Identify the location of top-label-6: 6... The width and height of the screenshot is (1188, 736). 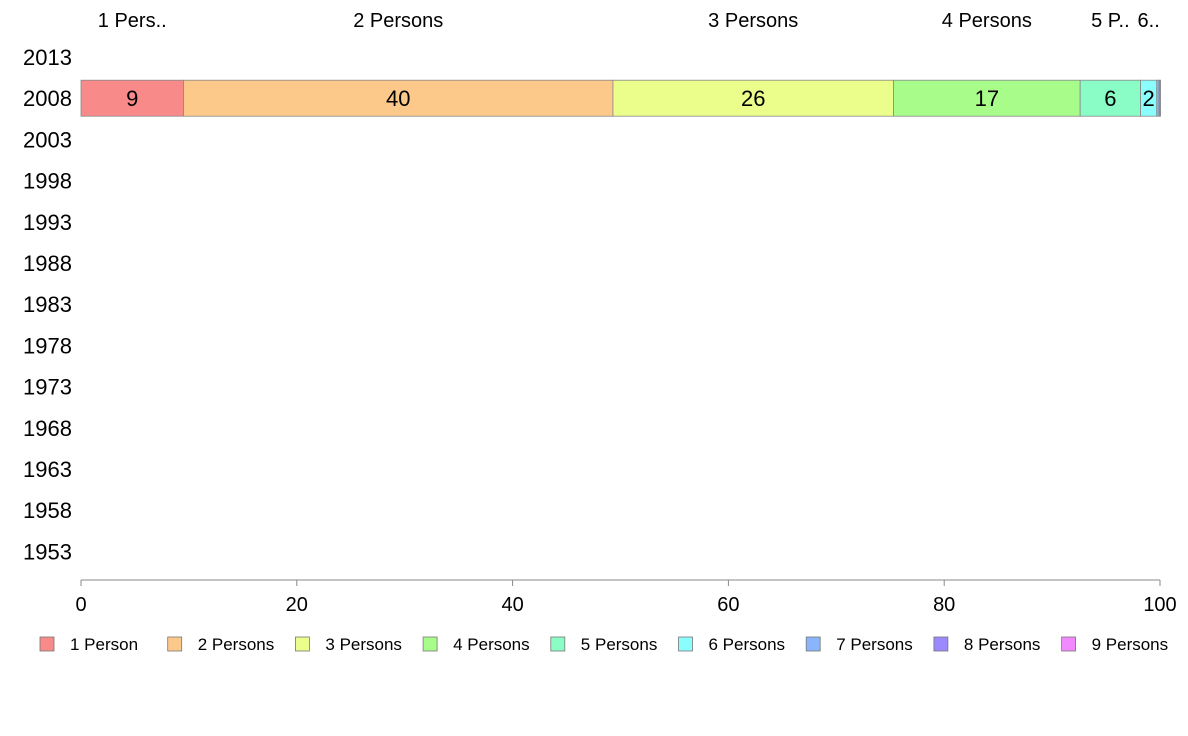
(1149, 21).